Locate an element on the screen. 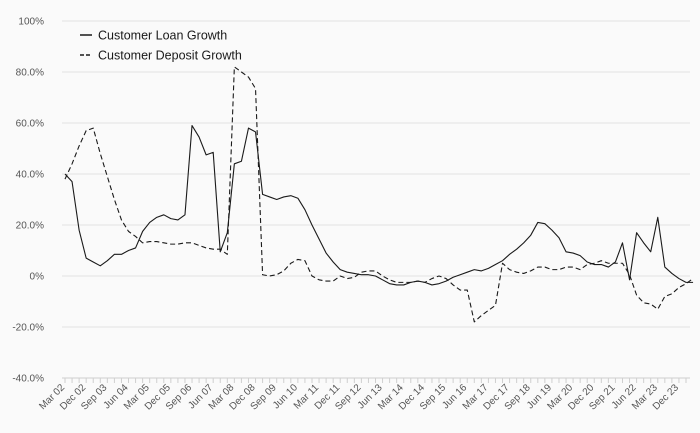 Image resolution: width=700 pixels, height=433 pixels. y-tick-label: 40.0% is located at coordinates (30, 175).